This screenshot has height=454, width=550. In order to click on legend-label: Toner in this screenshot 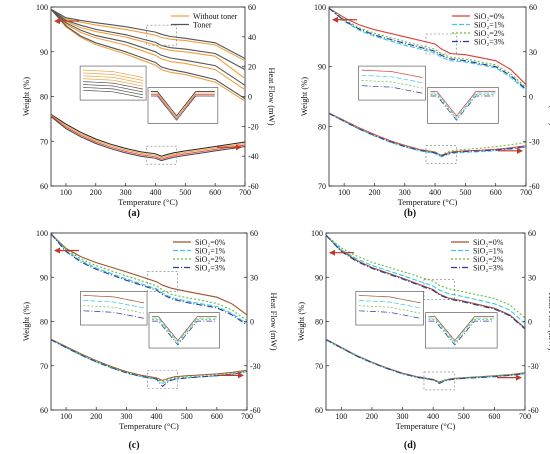, I will do `click(202, 25)`.